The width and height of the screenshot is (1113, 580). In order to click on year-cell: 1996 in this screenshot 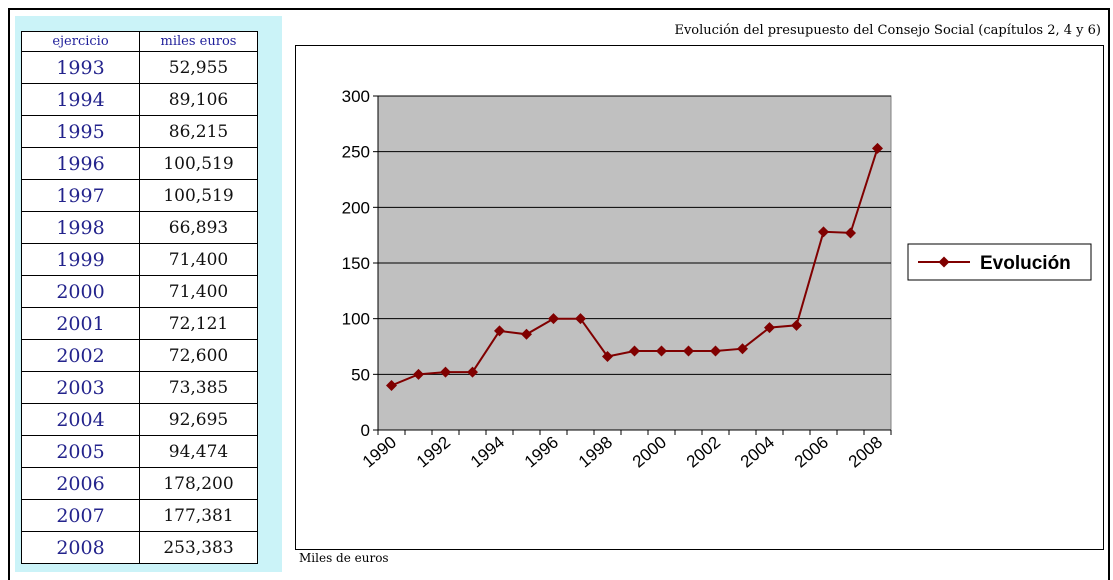, I will do `click(80, 163)`.